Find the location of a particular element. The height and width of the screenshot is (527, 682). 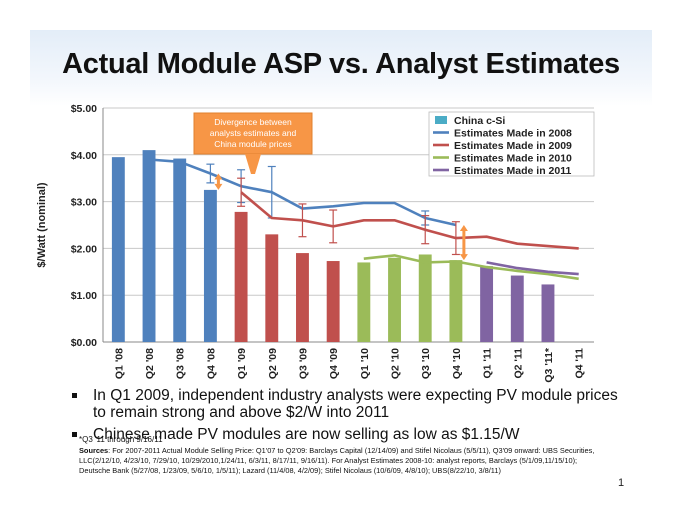

legend is located at coordinates (511, 144).